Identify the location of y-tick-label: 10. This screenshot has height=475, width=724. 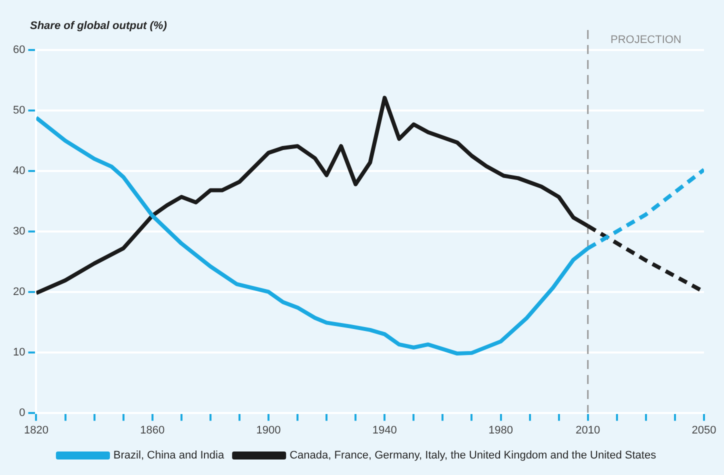
(19, 352).